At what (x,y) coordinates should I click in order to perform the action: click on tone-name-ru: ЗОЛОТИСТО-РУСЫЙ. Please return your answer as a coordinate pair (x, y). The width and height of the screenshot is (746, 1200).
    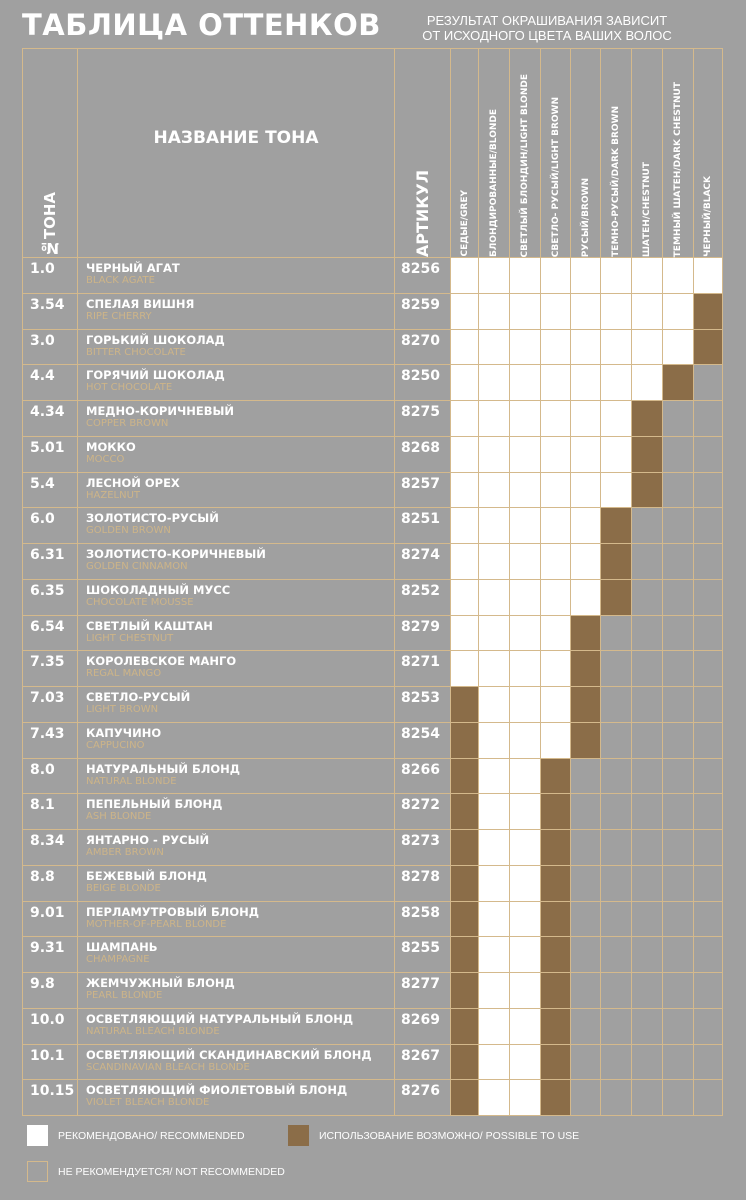
    Looking at the image, I should click on (152, 518).